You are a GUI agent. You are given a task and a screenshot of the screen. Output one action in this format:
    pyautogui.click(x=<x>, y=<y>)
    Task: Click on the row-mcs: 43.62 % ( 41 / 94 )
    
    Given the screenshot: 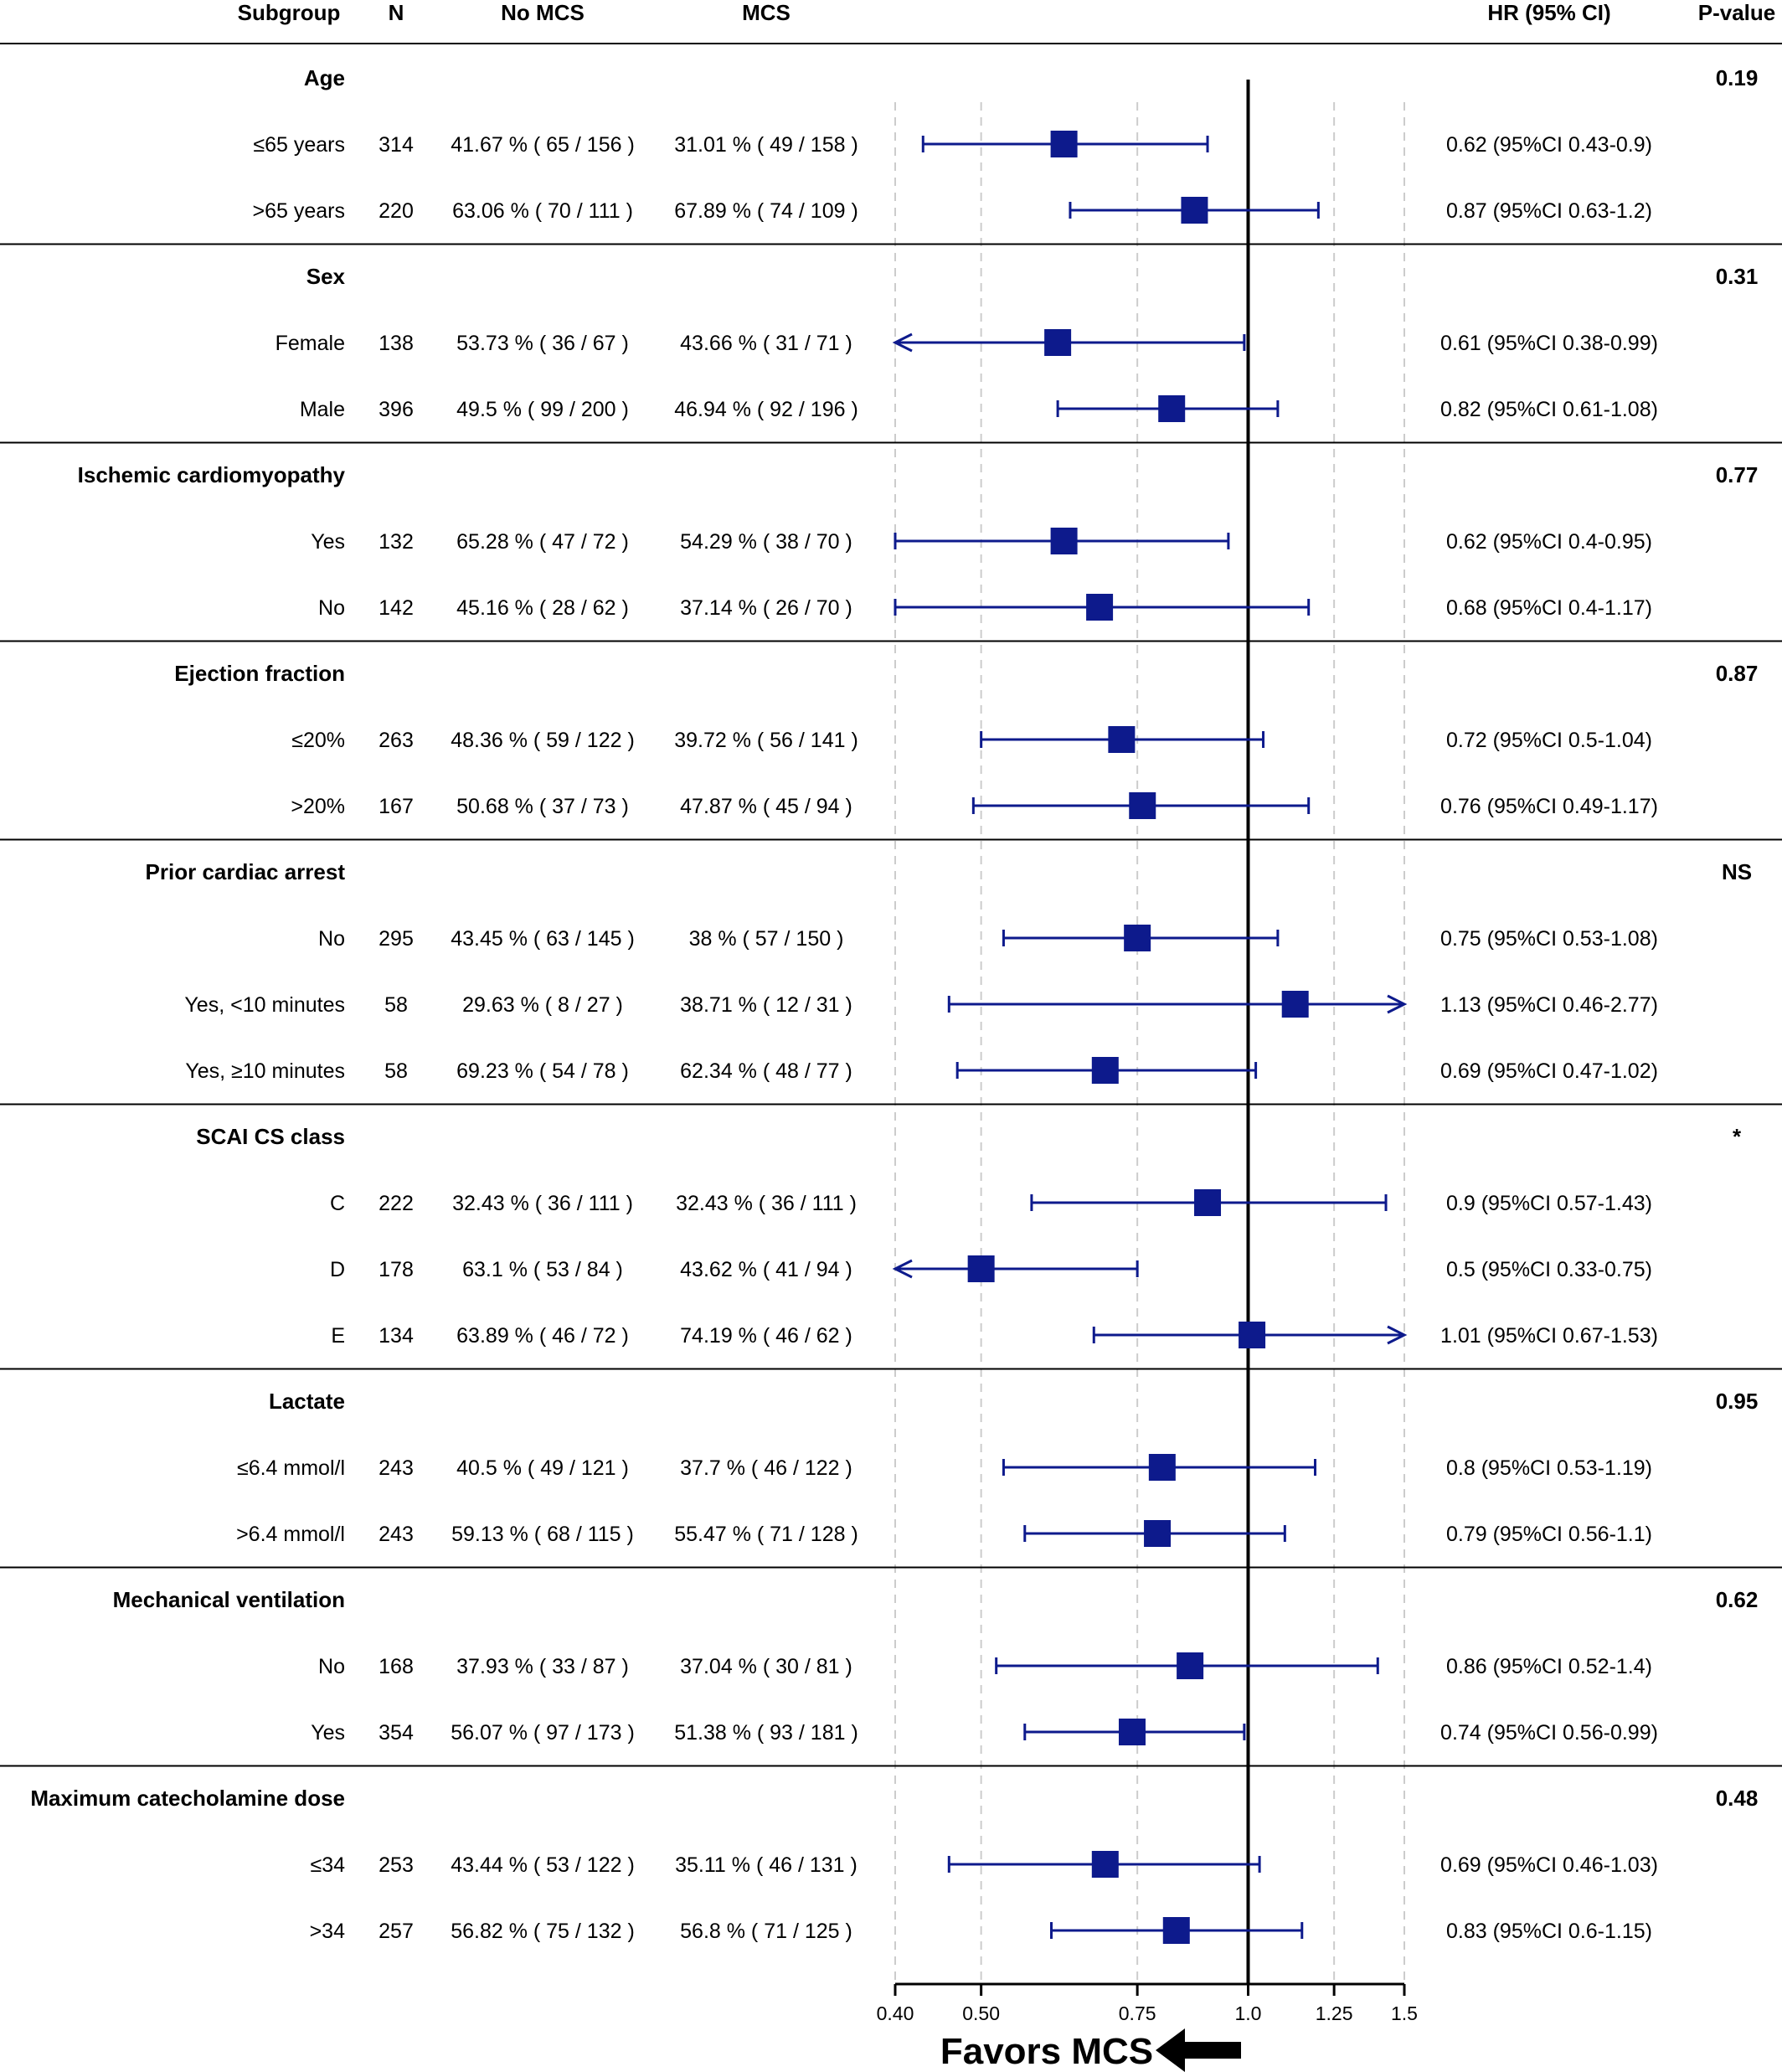 What is the action you would take?
    pyautogui.click(x=766, y=1269)
    